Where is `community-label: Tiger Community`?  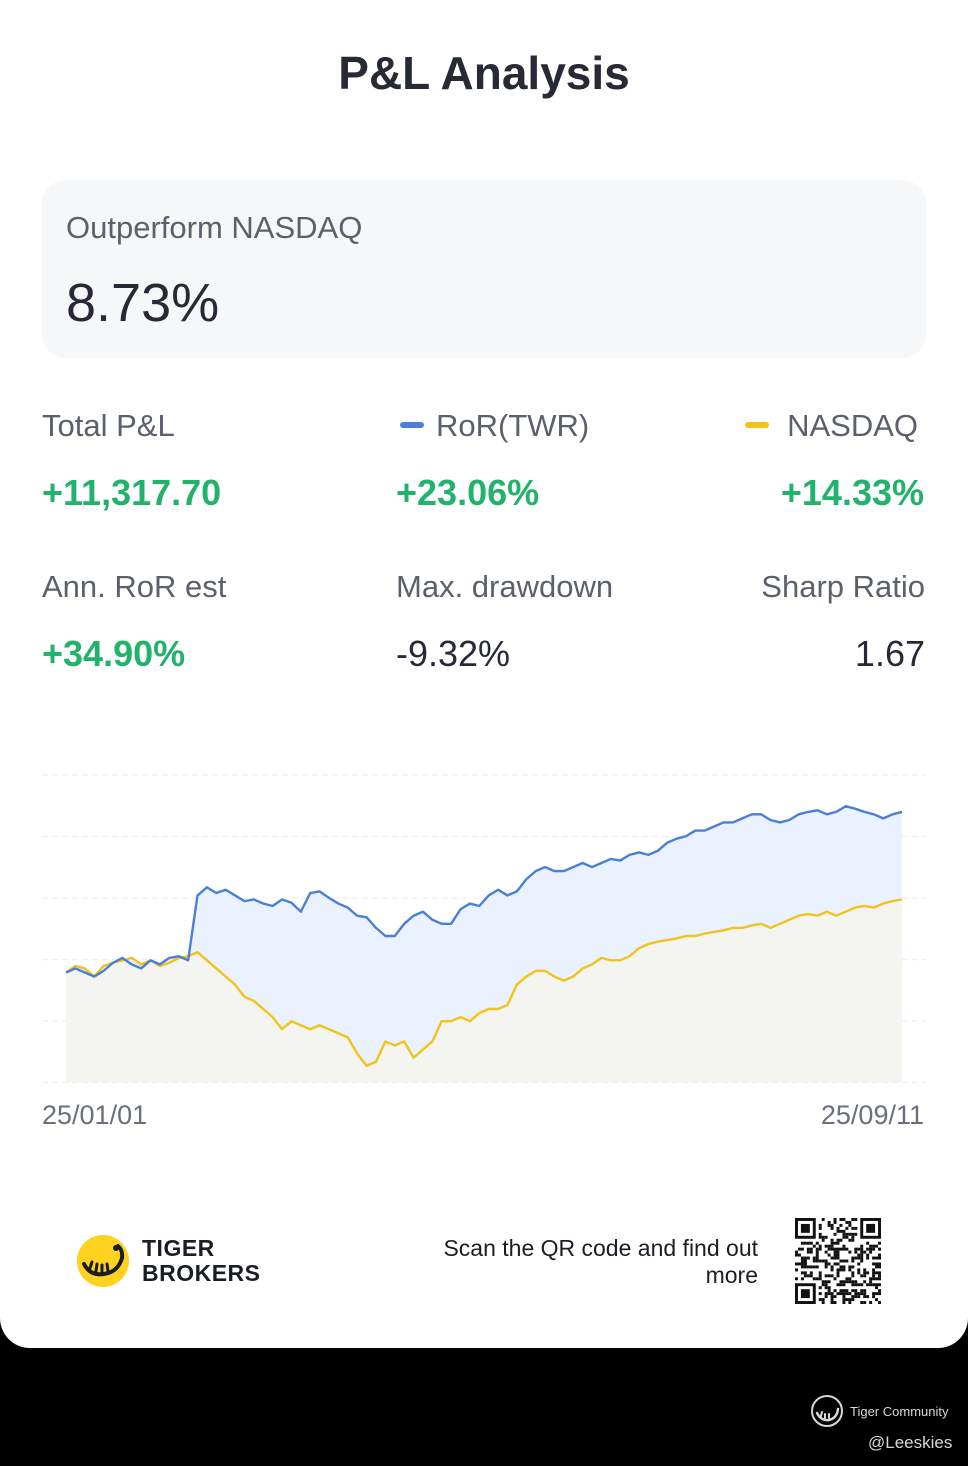 community-label: Tiger Community is located at coordinates (899, 1411).